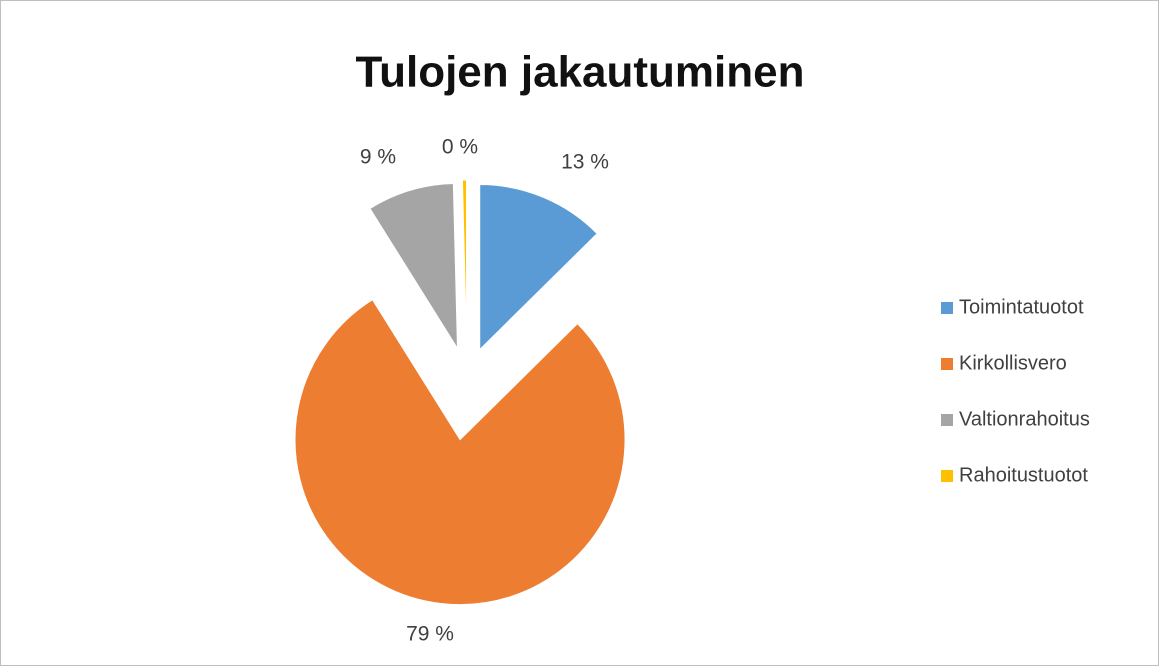 This screenshot has width=1159, height=666. What do you see at coordinates (460, 147) in the screenshot?
I see `data-label: 0 %` at bounding box center [460, 147].